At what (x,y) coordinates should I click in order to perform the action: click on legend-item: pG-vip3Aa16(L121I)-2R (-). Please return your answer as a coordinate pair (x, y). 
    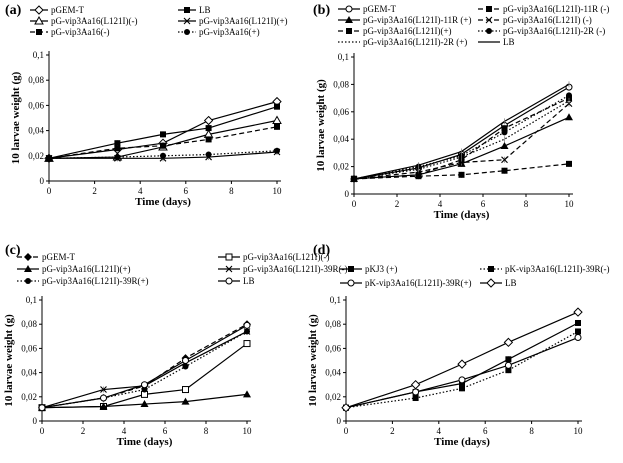
    Looking at the image, I should click on (541, 31).